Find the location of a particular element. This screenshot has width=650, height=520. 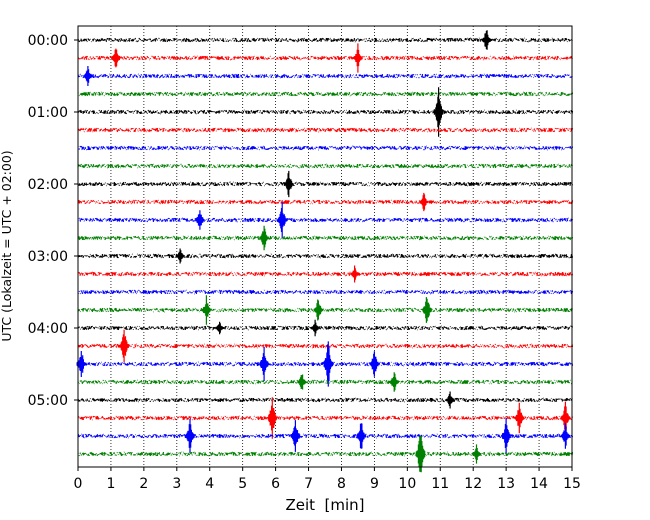

x-tick-label: 10 is located at coordinates (407, 484).